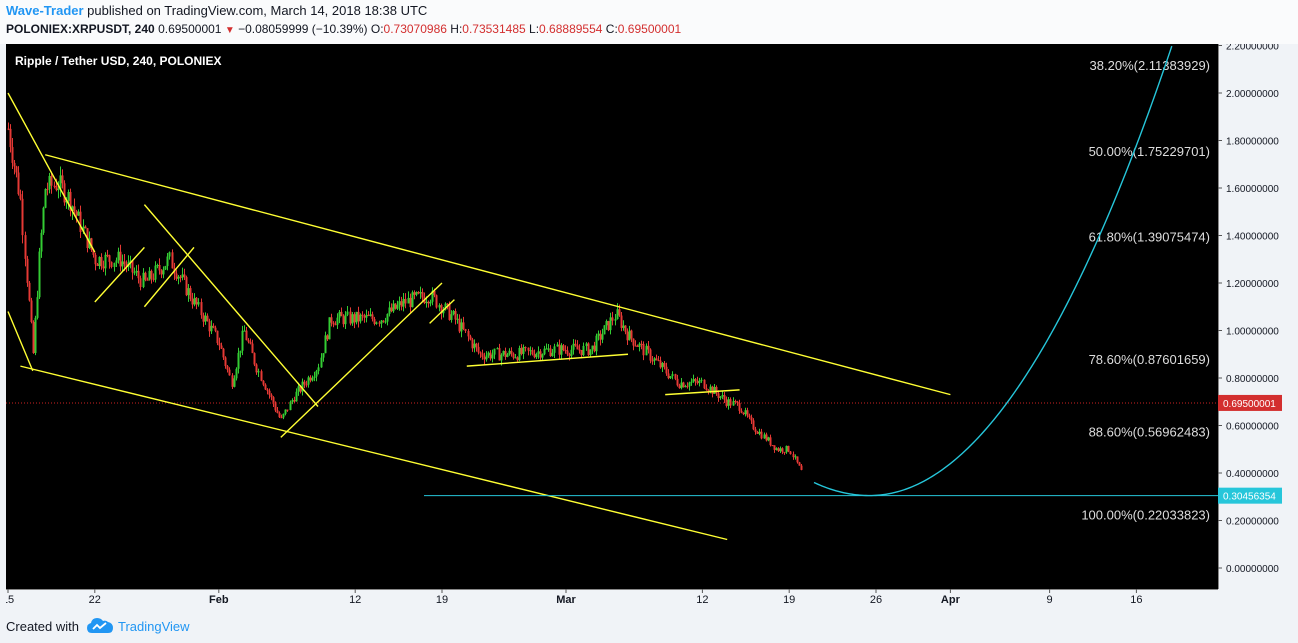 This screenshot has width=1298, height=643. I want to click on target-price-tag-label: 0.30456354, so click(1249, 497).